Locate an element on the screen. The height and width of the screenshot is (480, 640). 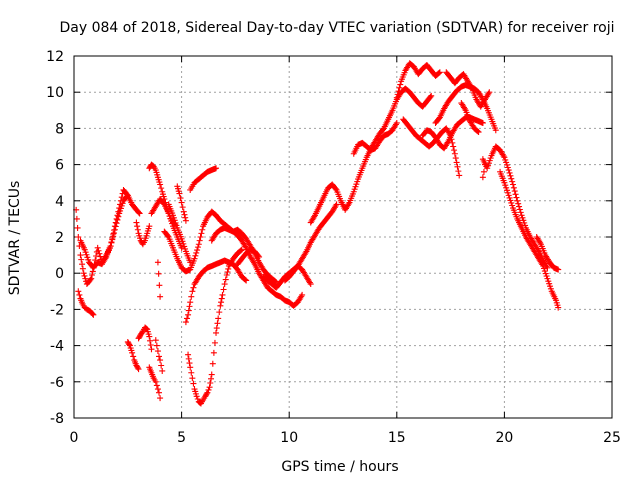
x-tick-label: 5 is located at coordinates (181, 438).